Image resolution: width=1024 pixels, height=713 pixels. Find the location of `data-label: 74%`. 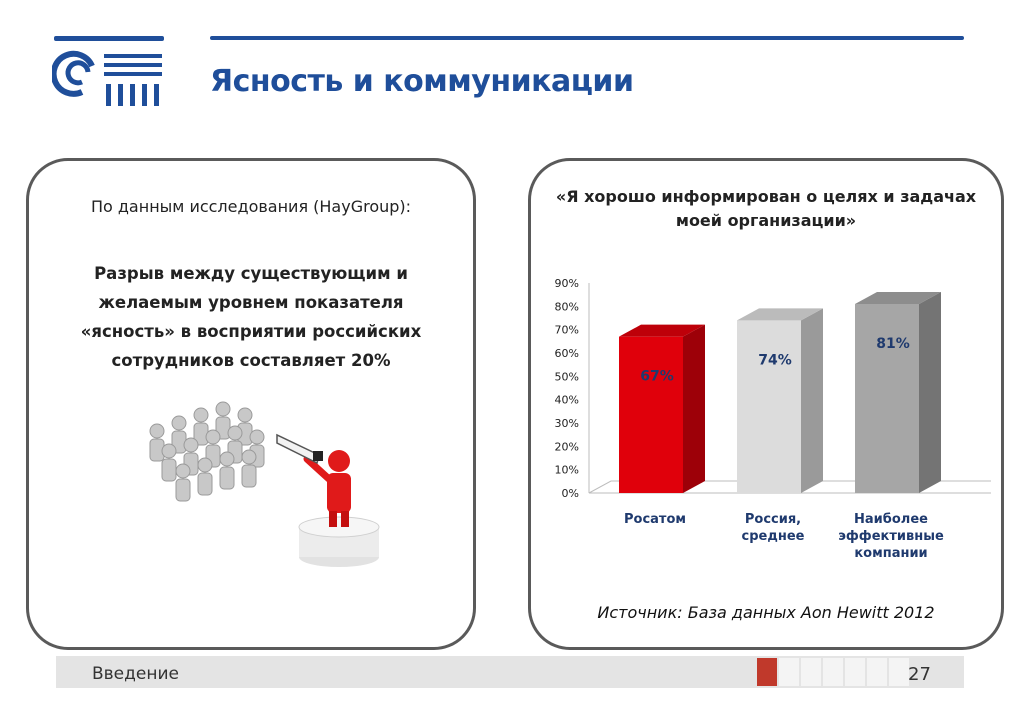

data-label: 74% is located at coordinates (775, 360).